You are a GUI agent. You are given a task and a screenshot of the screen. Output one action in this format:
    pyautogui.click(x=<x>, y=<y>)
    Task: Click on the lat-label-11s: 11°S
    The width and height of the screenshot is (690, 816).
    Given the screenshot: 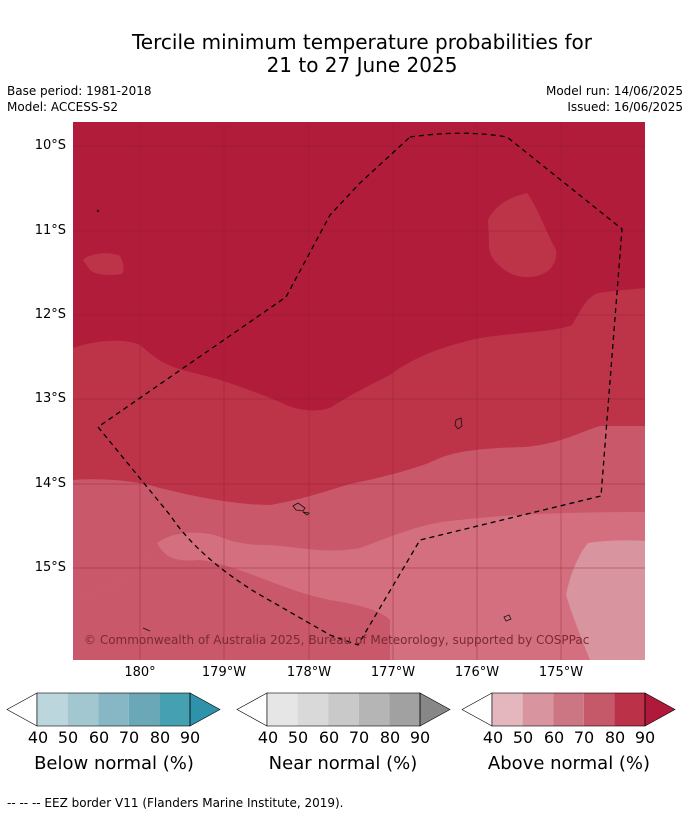 What is the action you would take?
    pyautogui.click(x=50, y=230)
    